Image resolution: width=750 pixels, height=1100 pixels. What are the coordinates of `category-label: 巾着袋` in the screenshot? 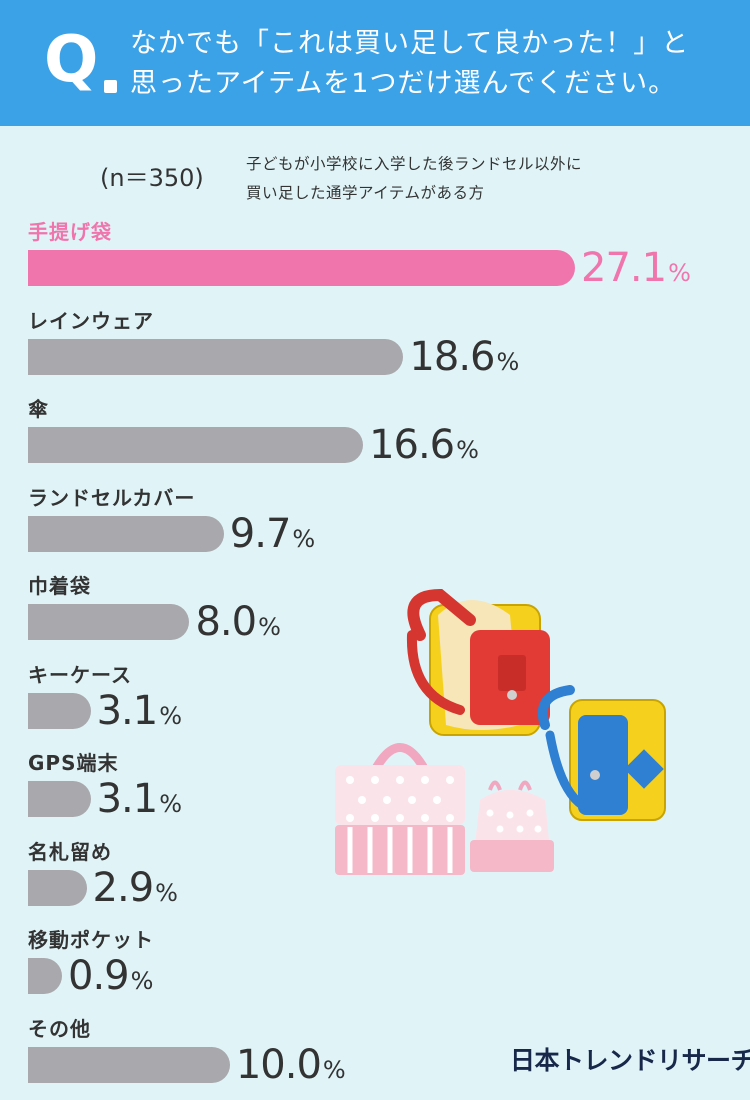 It's located at (59, 586).